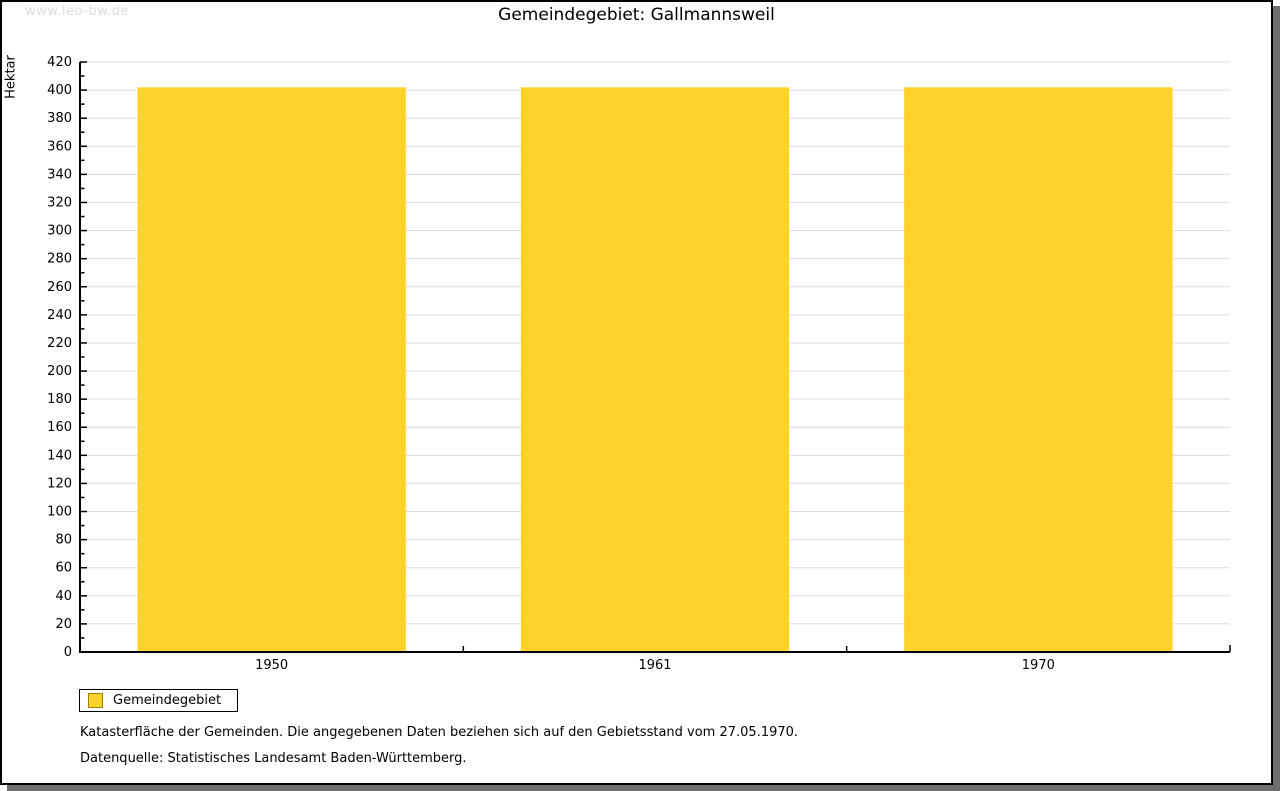 The image size is (1280, 791). I want to click on x-tick-label: 1961, so click(654, 665).